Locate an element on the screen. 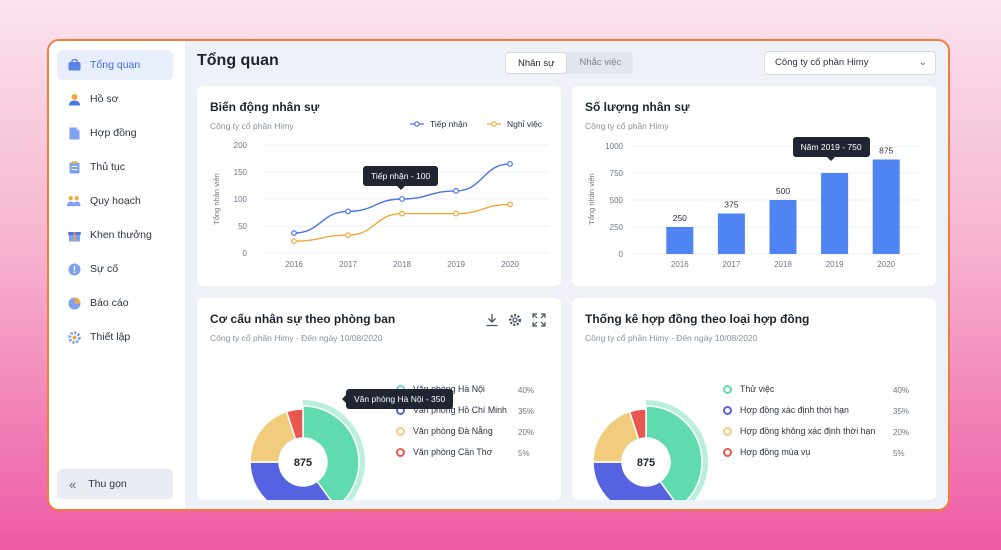 The image size is (1001, 550). collapse-sidebar-button: « Thu gọn is located at coordinates (115, 484).